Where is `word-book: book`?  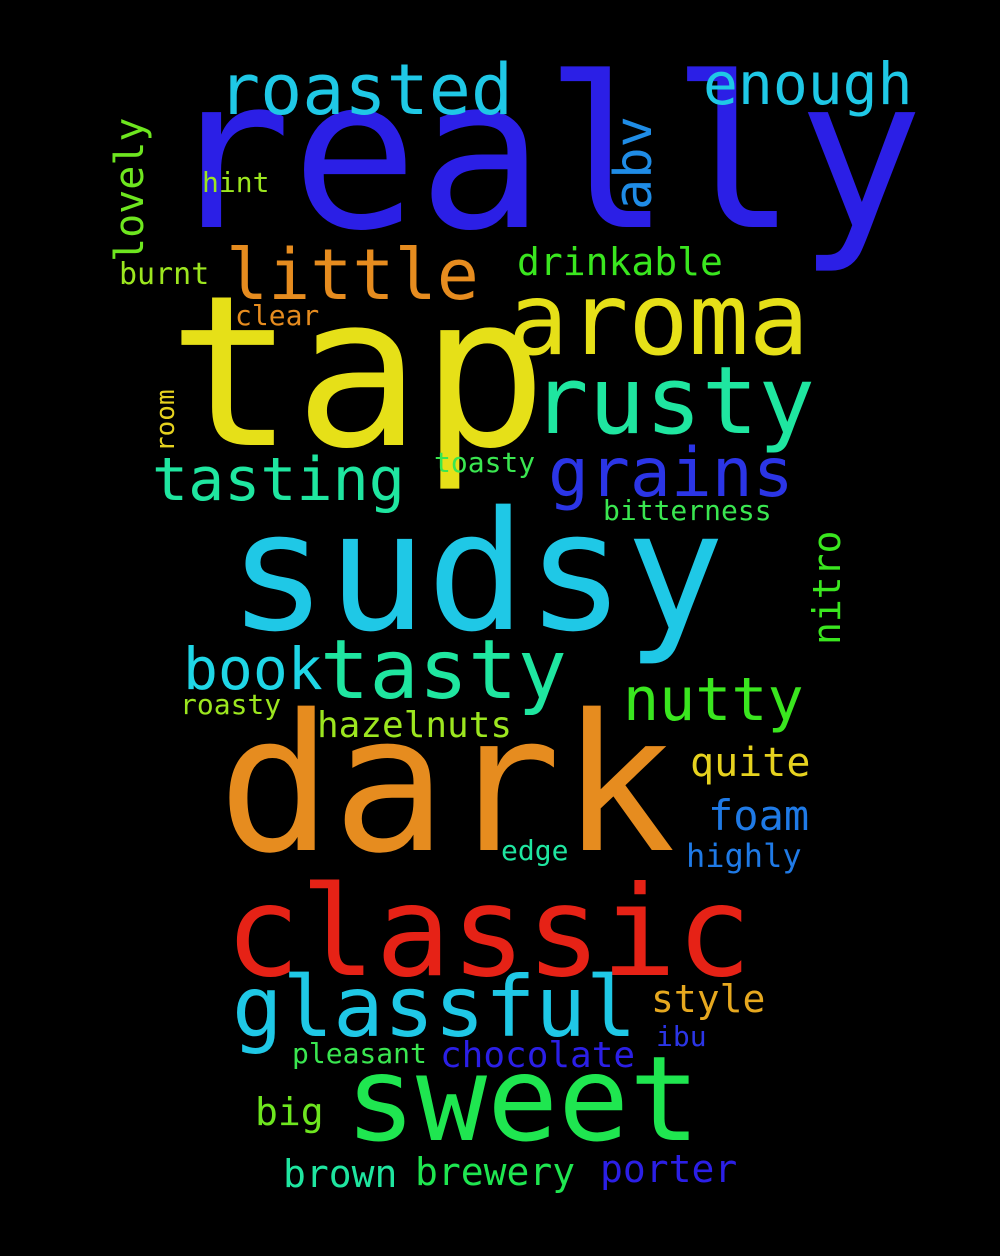
word-book: book is located at coordinates (253, 669).